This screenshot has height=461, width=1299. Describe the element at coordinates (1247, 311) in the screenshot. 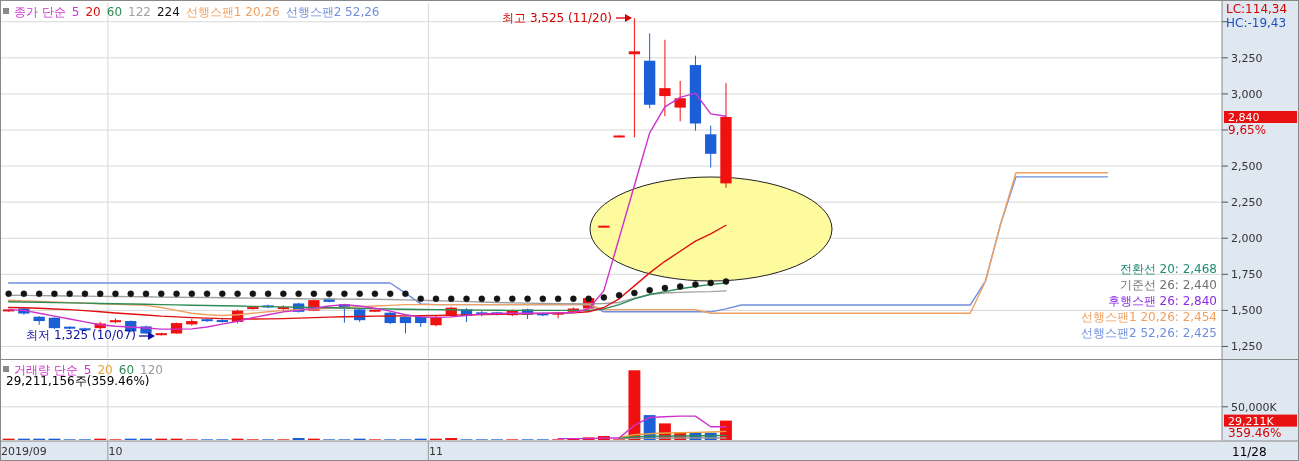

I see `y-tick-label: 1,500` at that location.